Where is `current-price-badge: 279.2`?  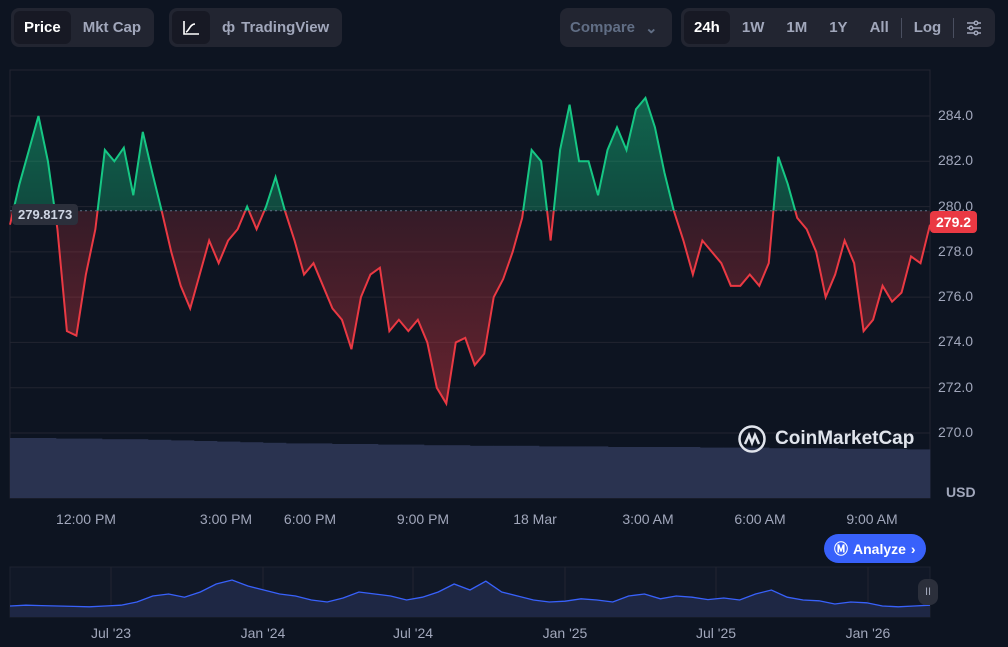
current-price-badge: 279.2 is located at coordinates (954, 222).